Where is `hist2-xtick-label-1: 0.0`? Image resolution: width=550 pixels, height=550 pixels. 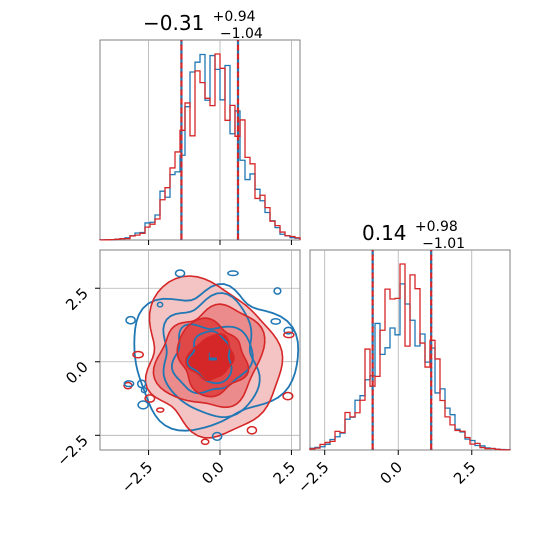 hist2-xtick-label-1: 0.0 is located at coordinates (391, 473).